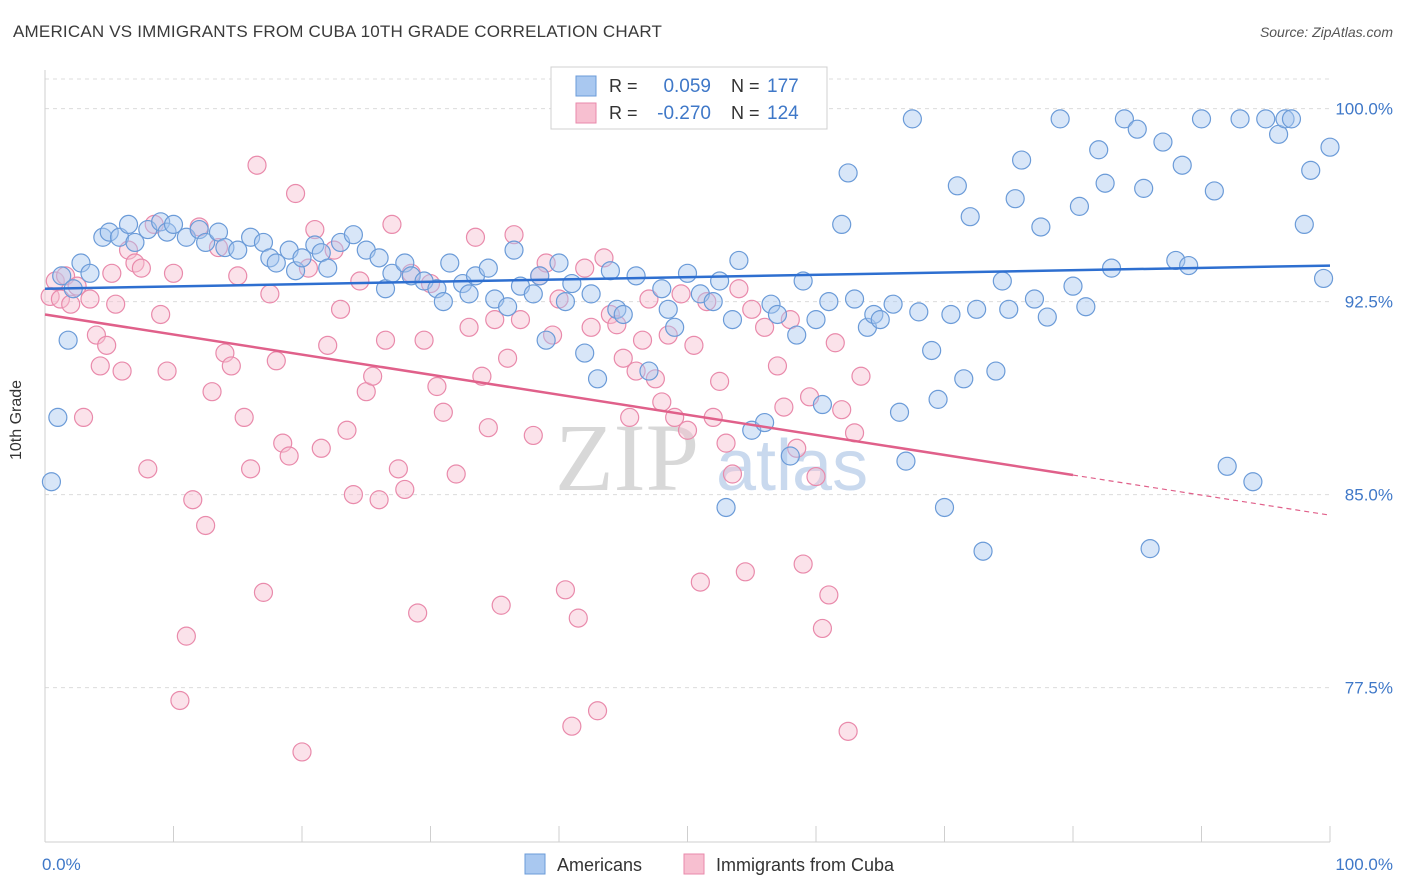  I want to click on x-tick-label-1: 100.0%, so click(1364, 864).